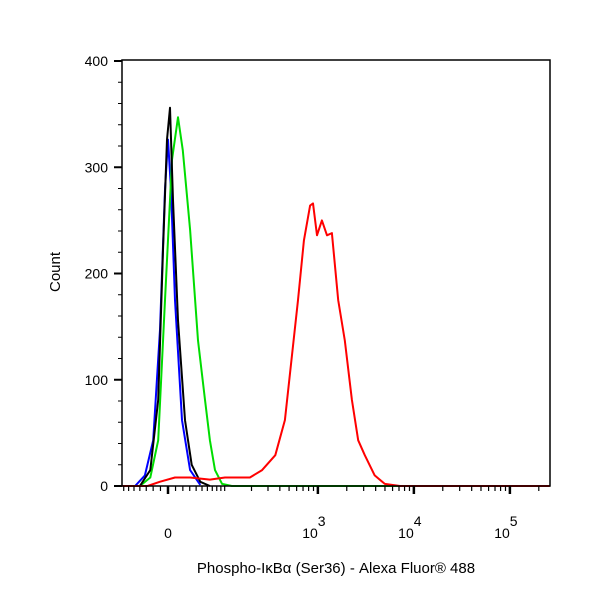 The image size is (600, 600). What do you see at coordinates (410, 527) in the screenshot?
I see `x-tick-label: 10⁴` at bounding box center [410, 527].